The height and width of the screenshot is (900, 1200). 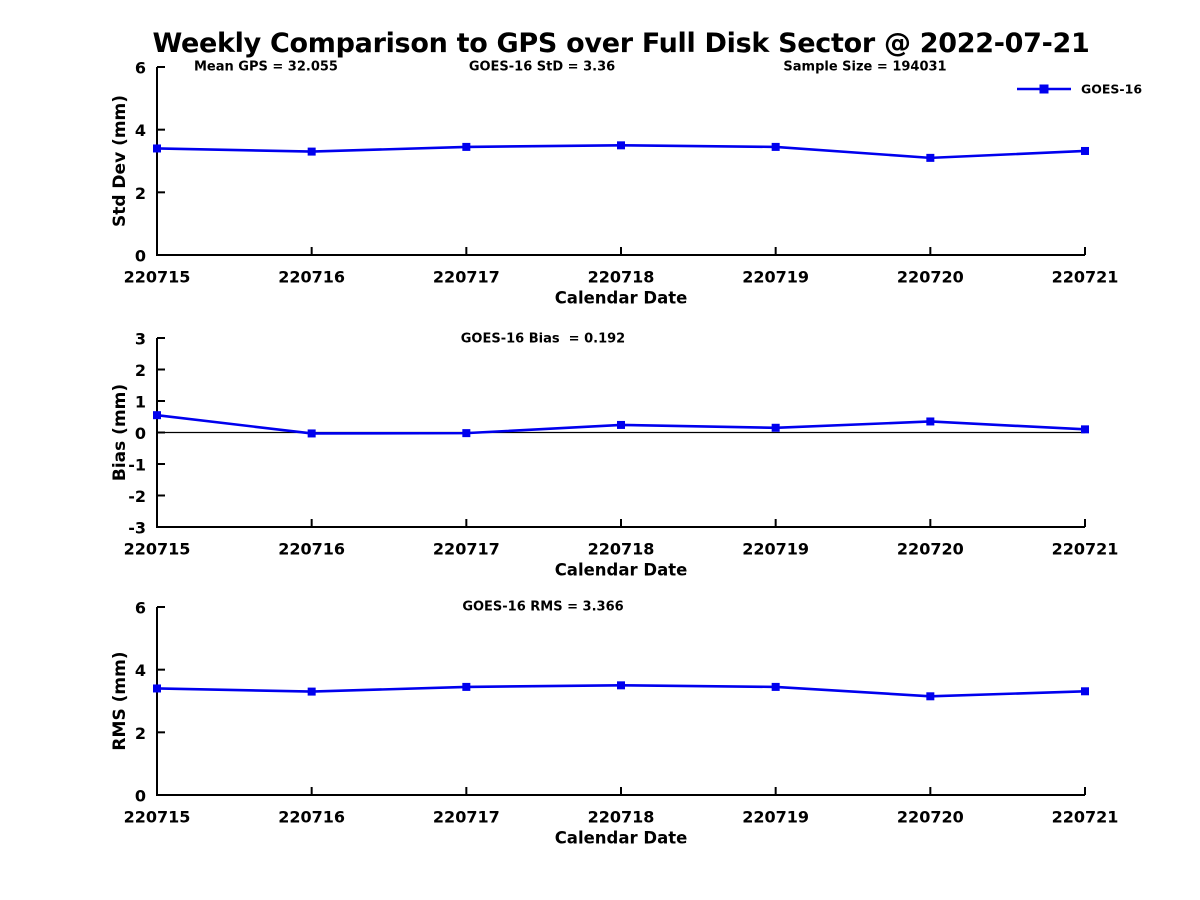 I want to click on bias-y-tick-label: 3, so click(x=140, y=339).